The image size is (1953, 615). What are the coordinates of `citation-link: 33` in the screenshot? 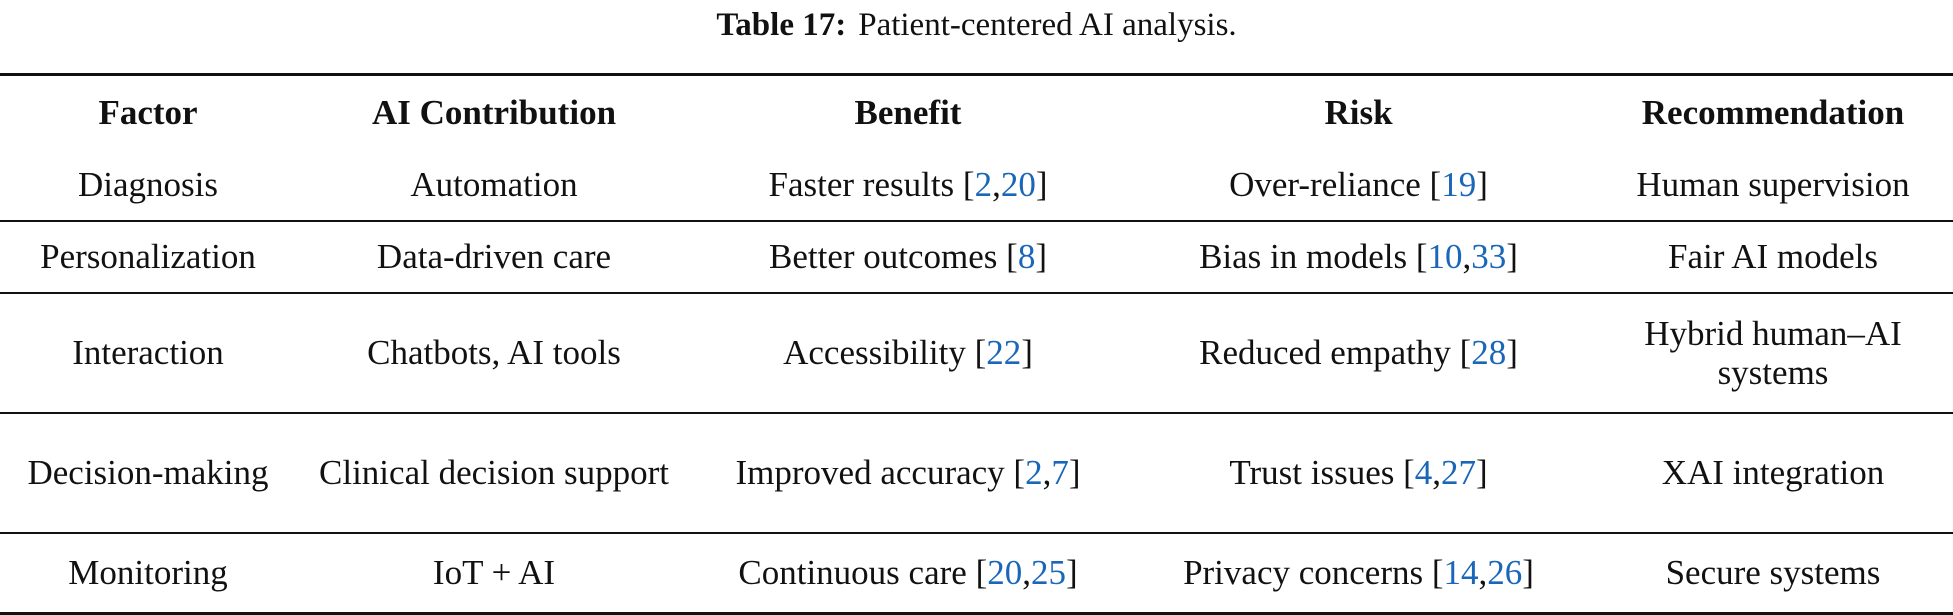 It's located at (1489, 257).